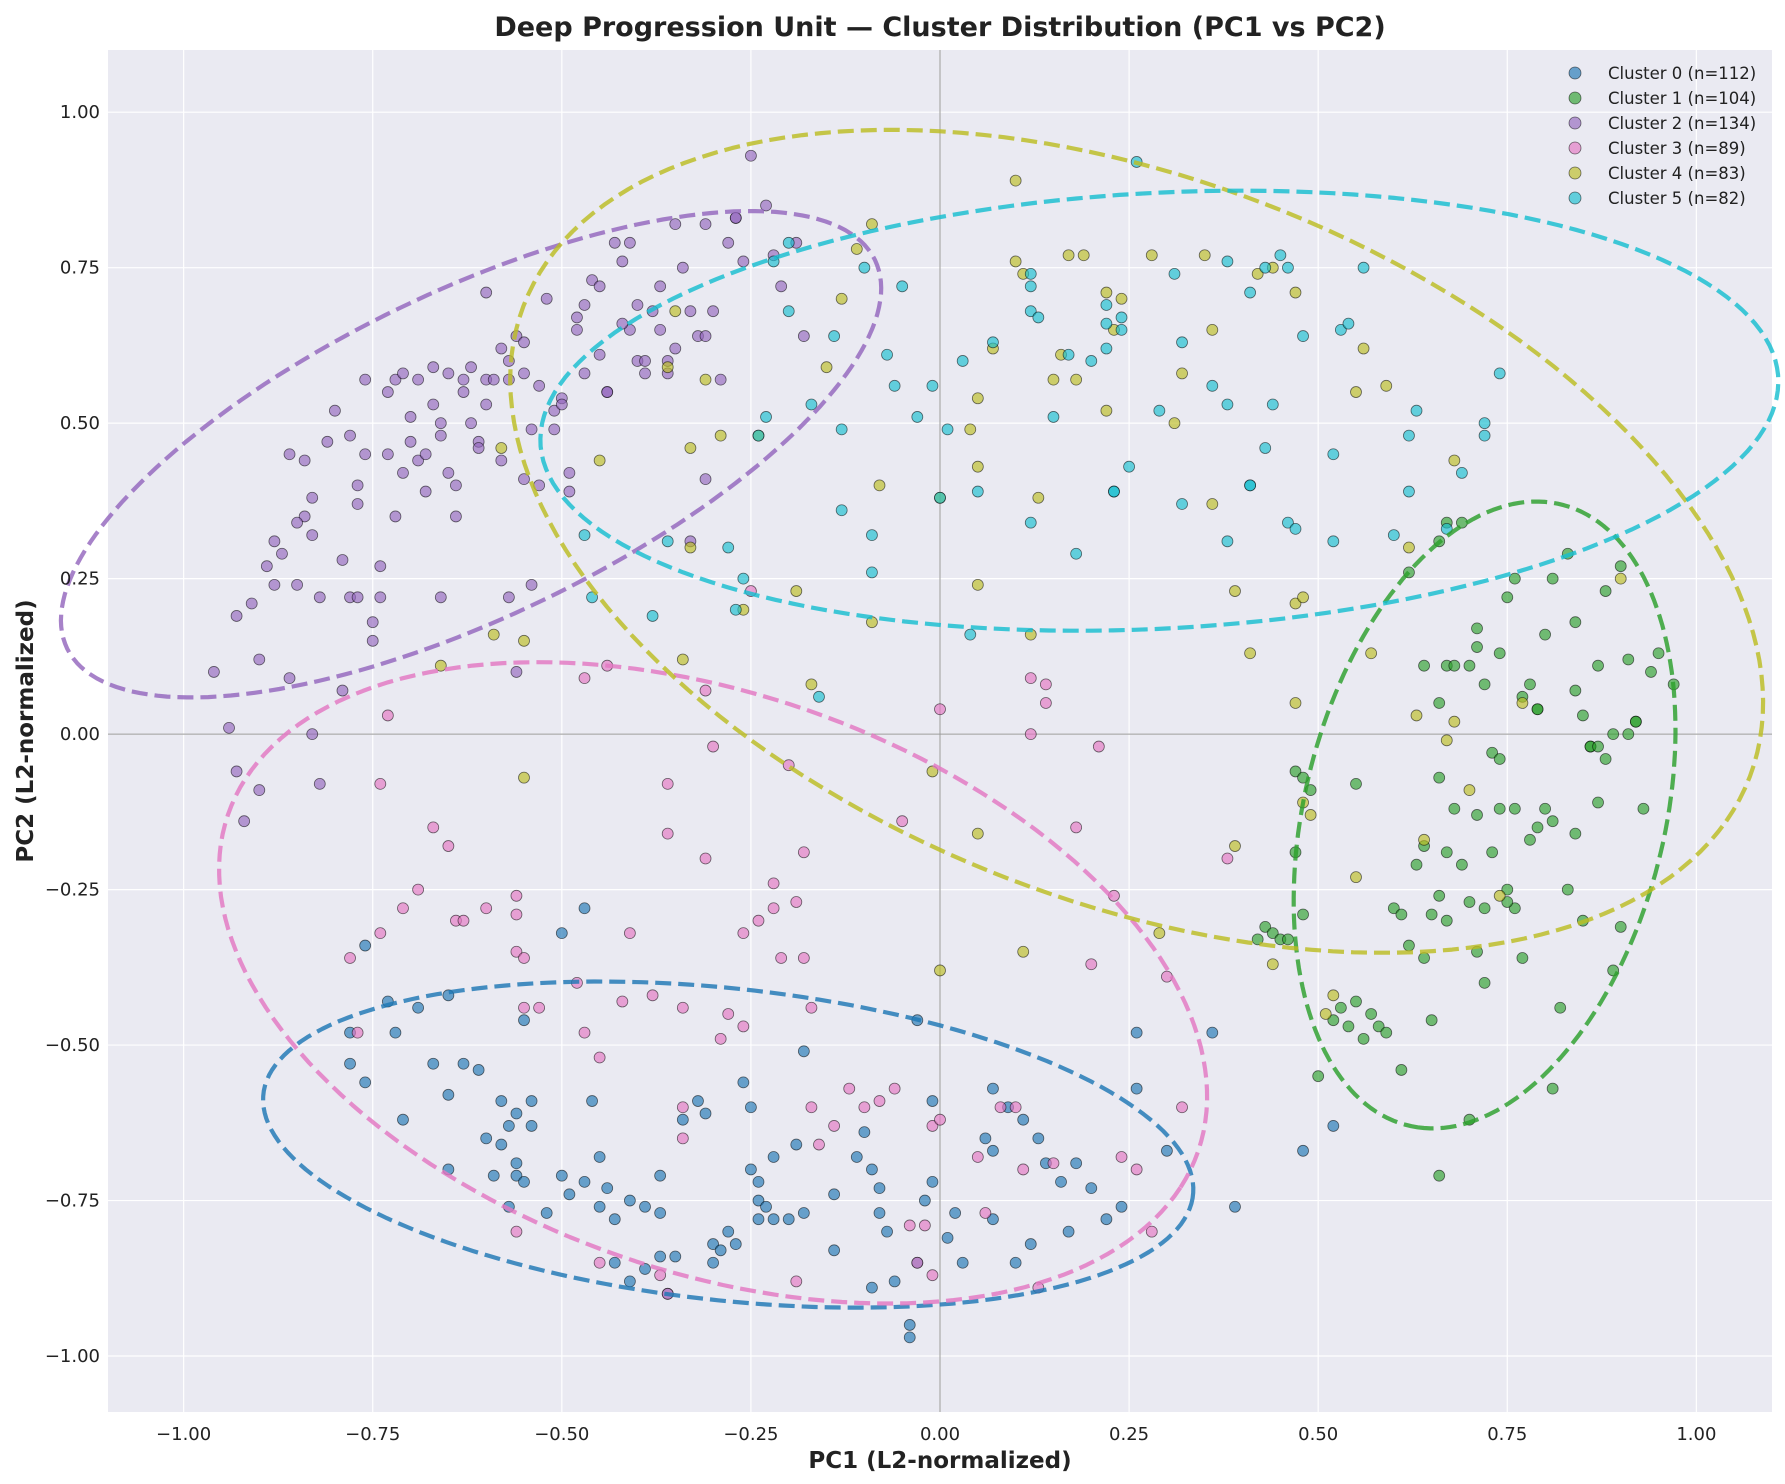 This screenshot has width=1785, height=1484. What do you see at coordinates (1677, 148) in the screenshot?
I see `legend-label-3: Cluster 3 (n=89)` at bounding box center [1677, 148].